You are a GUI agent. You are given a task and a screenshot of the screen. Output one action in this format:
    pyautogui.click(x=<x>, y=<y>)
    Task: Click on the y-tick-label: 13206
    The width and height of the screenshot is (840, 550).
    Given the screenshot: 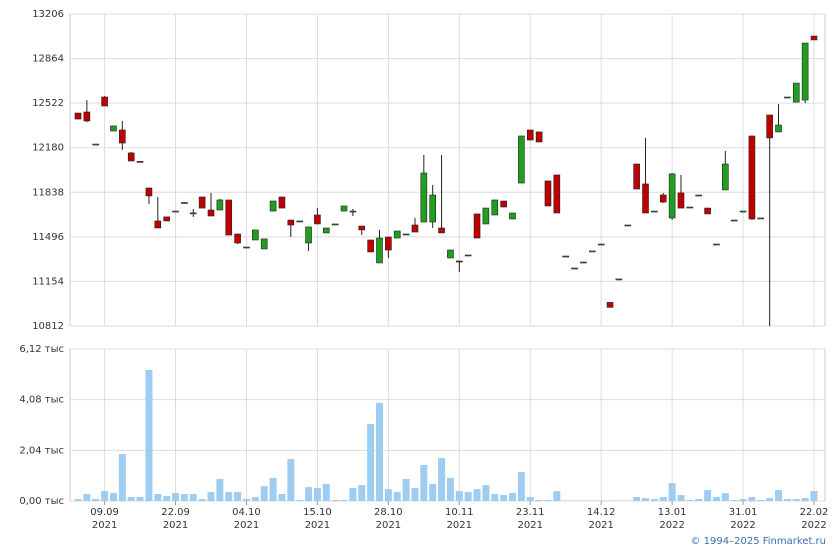 What is the action you would take?
    pyautogui.click(x=48, y=14)
    